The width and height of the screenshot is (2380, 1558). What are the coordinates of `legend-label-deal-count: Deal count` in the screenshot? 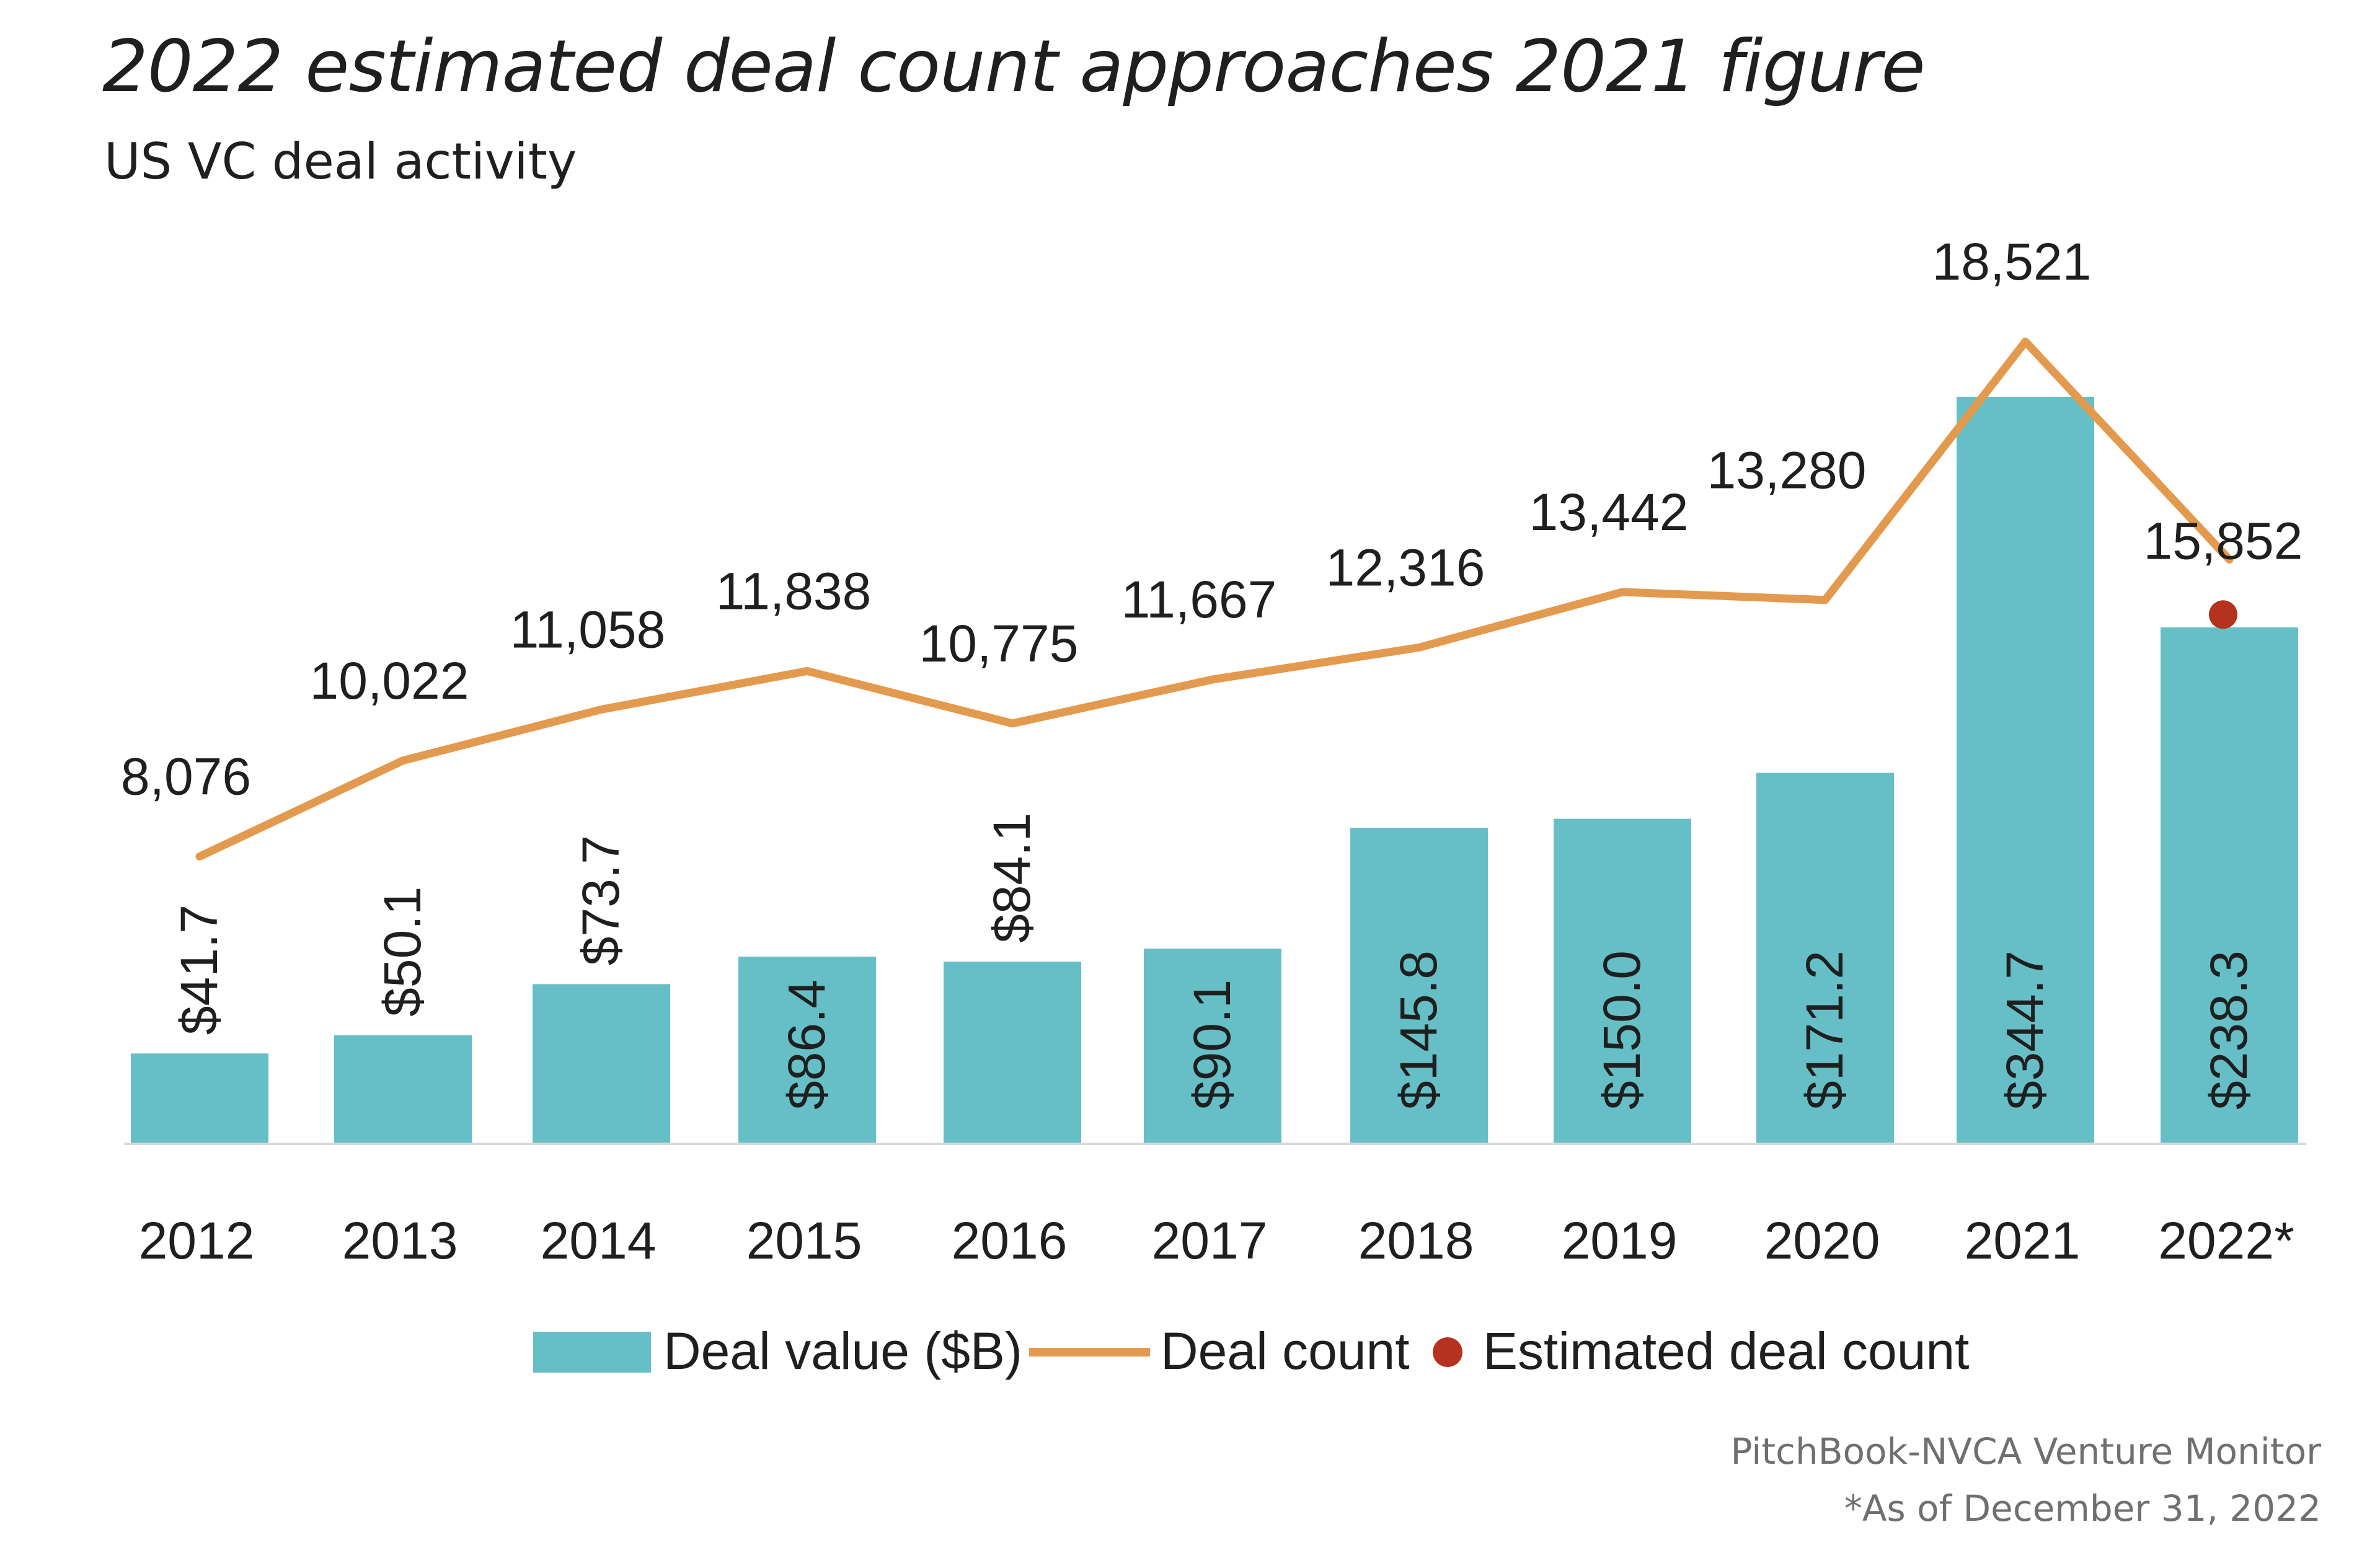 It's located at (1285, 1351).